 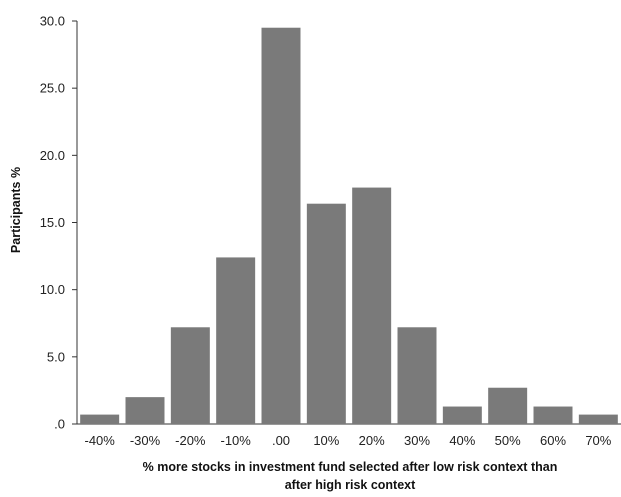 I want to click on x-tick-label: 20%, so click(x=372, y=440).